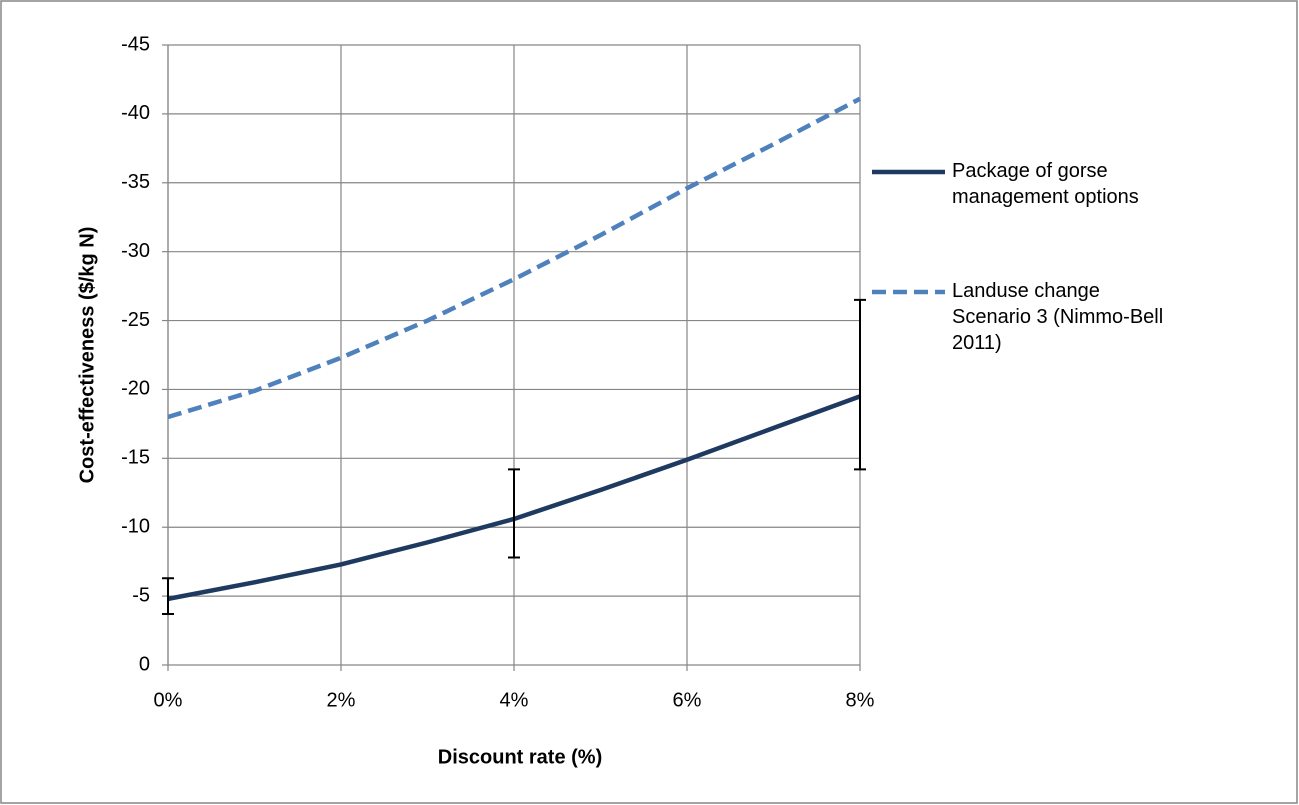  I want to click on y-tick-label: -35, so click(135, 182).